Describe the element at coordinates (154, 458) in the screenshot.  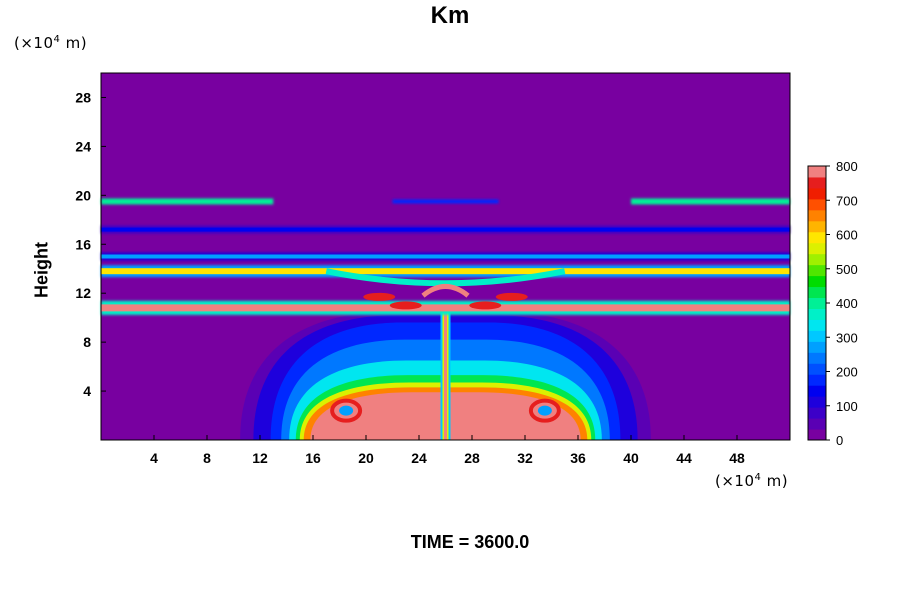
I see `x-tick-label: 4` at that location.